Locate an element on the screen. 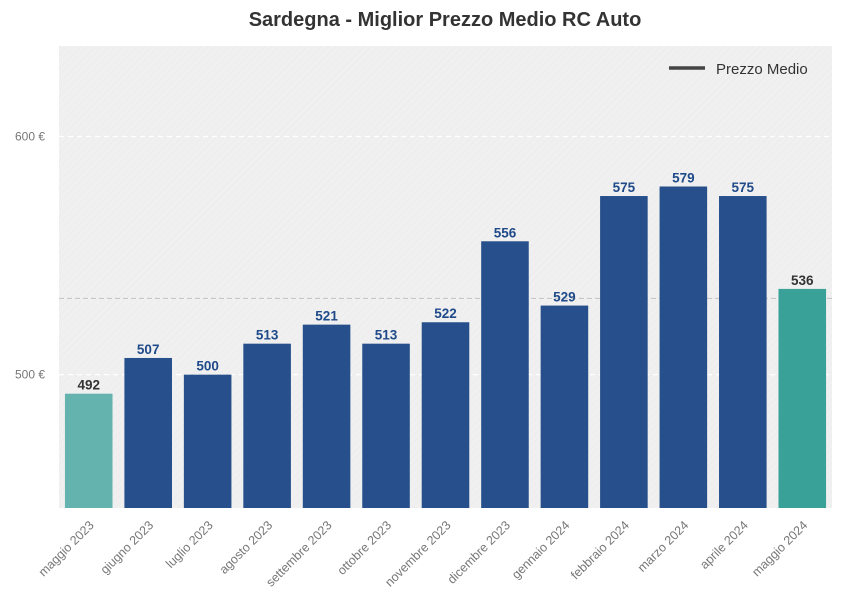 The image size is (846, 615). legend-label: Prezzo Medio is located at coordinates (762, 69).